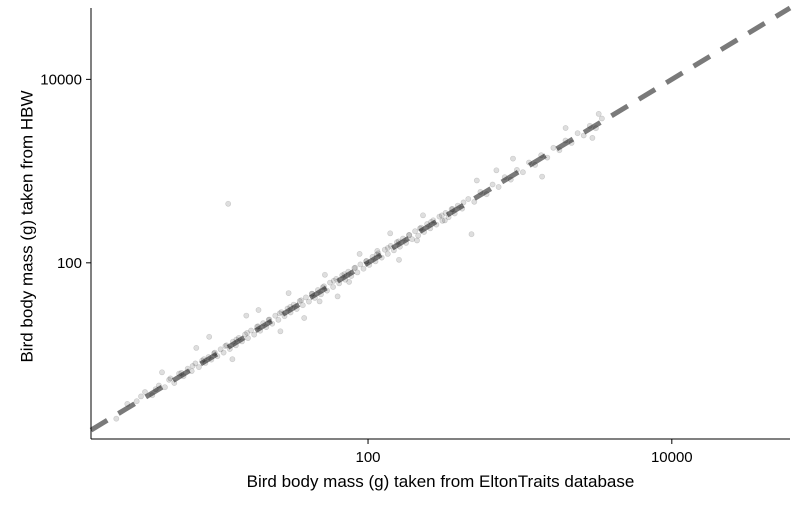 This screenshot has width=800, height=505. Describe the element at coordinates (61, 79) in the screenshot. I see `y-tick-label: 10000` at that location.